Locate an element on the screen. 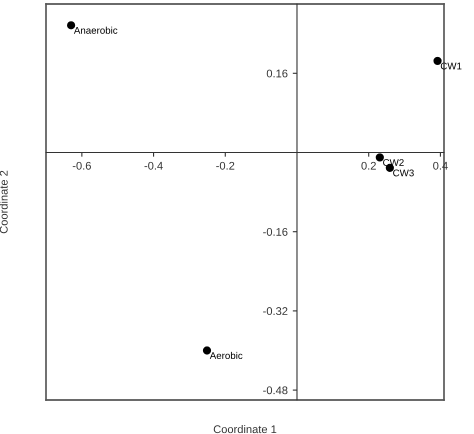 The image size is (474, 434). y-axis-title: Coordinate 2 is located at coordinates (4, 202).